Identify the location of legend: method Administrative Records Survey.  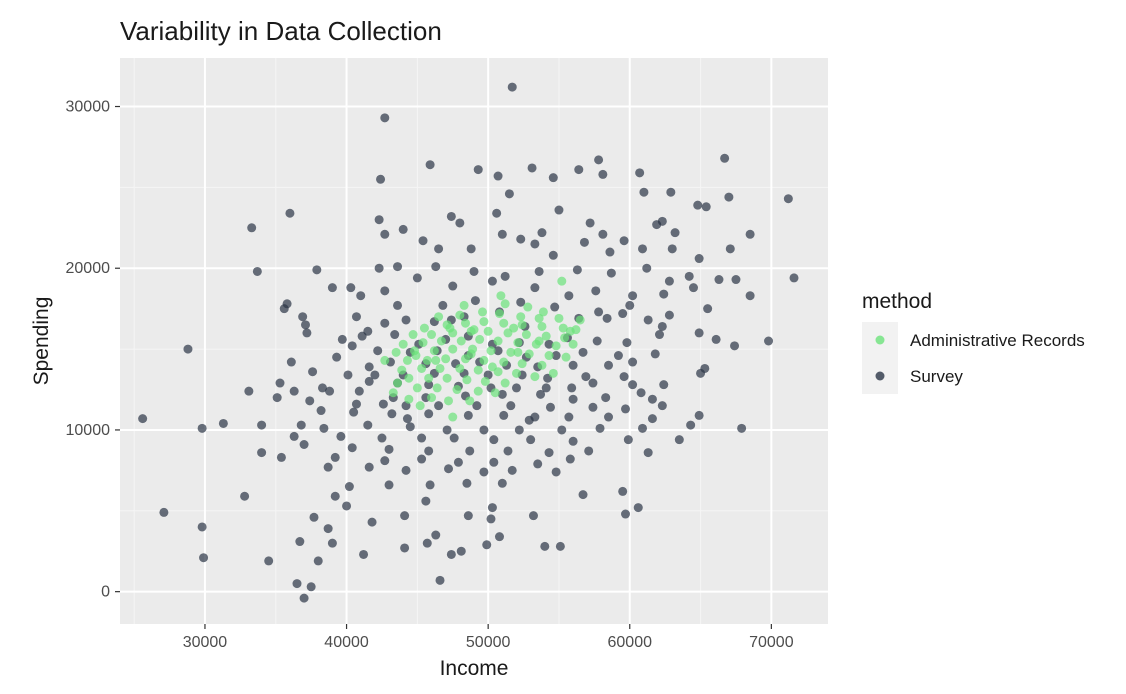
(973, 342).